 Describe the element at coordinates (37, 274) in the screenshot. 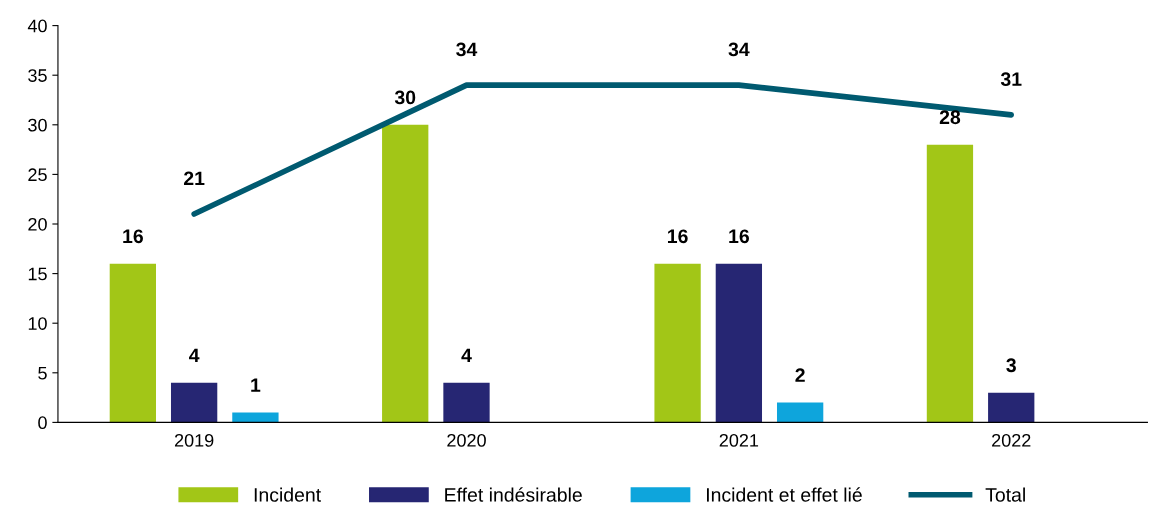

I see `y-tick-label: 15` at that location.